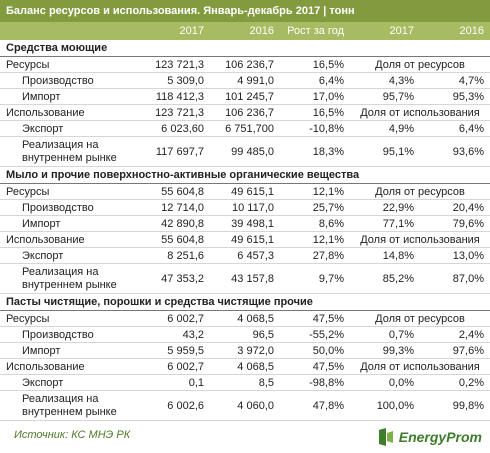 The height and width of the screenshot is (453, 490). What do you see at coordinates (455, 96) in the screenshot?
I see `cell: 95,3%` at bounding box center [455, 96].